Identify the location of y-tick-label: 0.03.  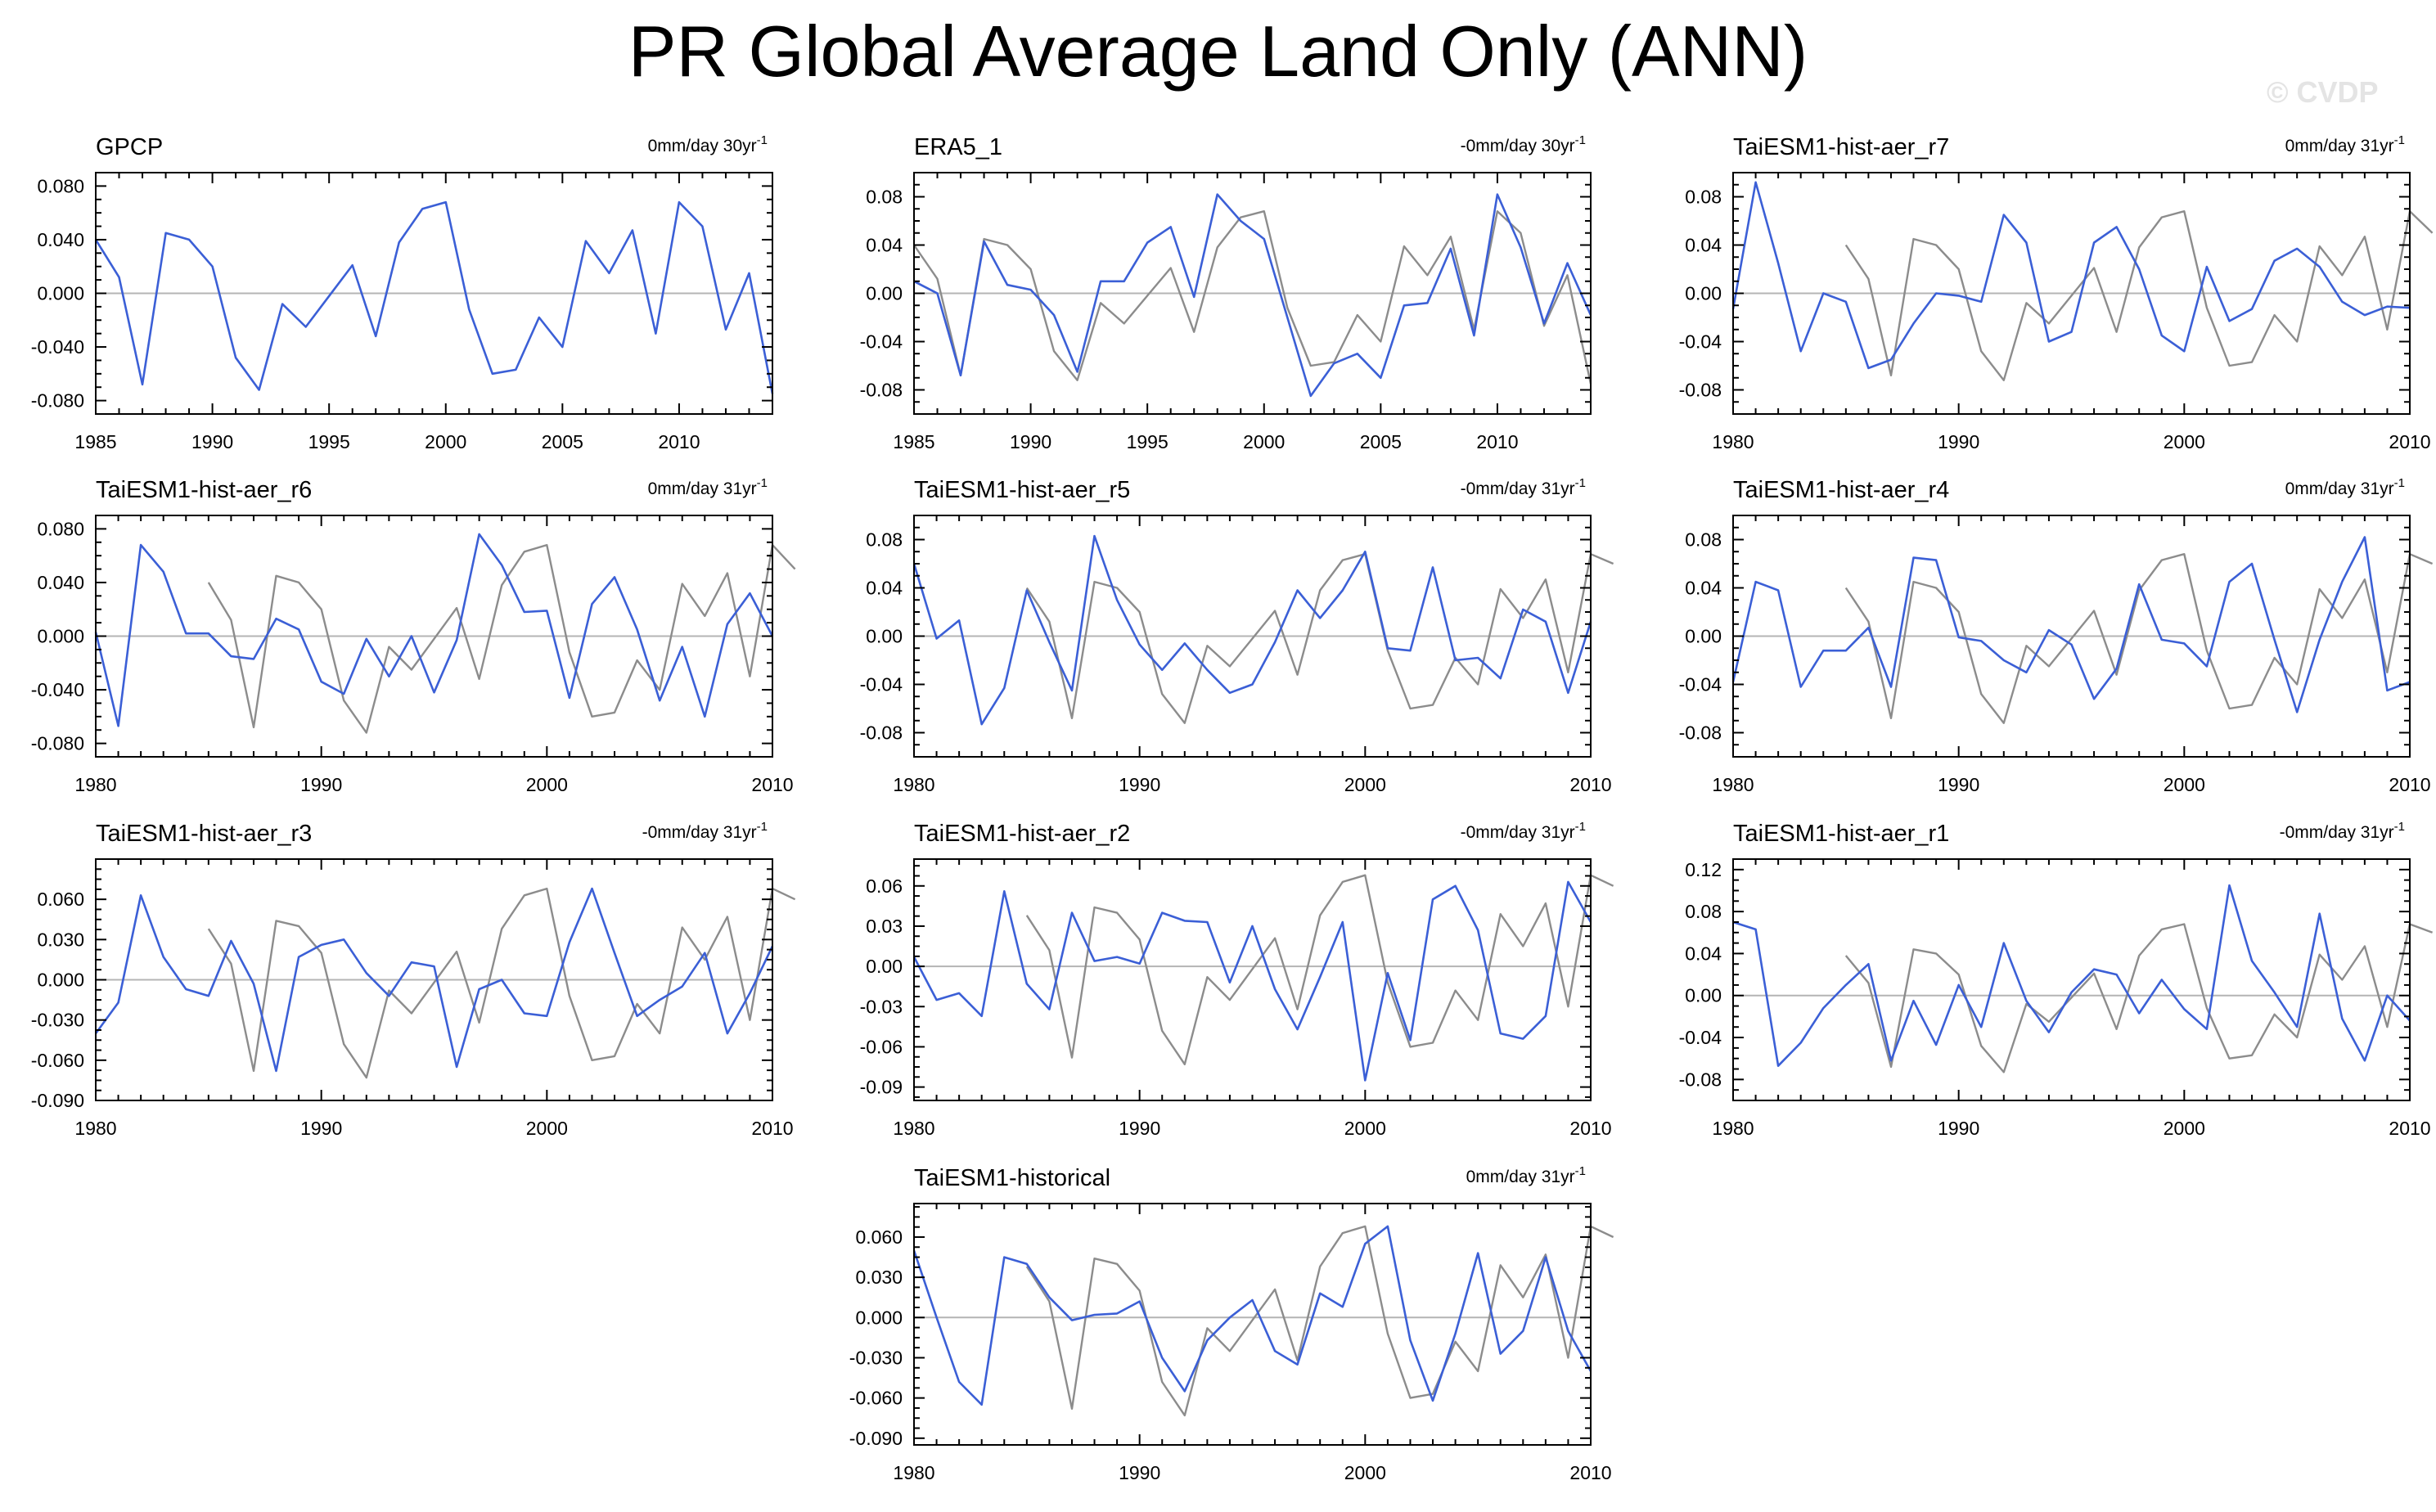
(885, 927).